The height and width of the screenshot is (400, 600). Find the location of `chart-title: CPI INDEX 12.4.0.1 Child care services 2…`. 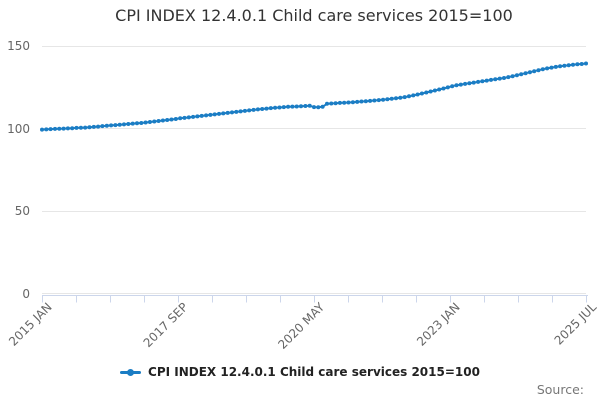

chart-title: CPI INDEX 12.4.0.1 Child care services 2… is located at coordinates (314, 15).